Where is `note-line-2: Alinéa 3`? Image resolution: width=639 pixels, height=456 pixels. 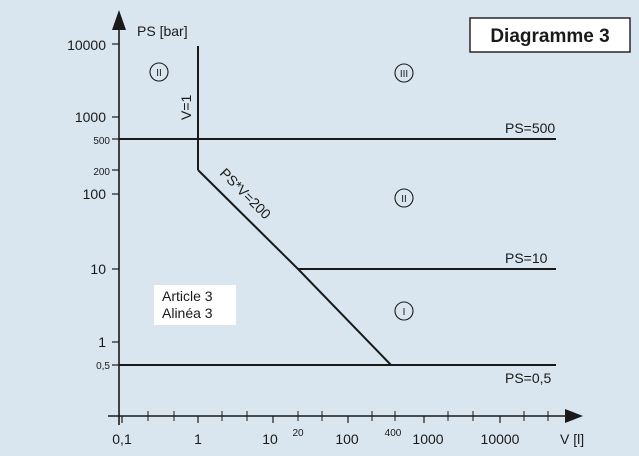 note-line-2: Alinéa 3 is located at coordinates (187, 313).